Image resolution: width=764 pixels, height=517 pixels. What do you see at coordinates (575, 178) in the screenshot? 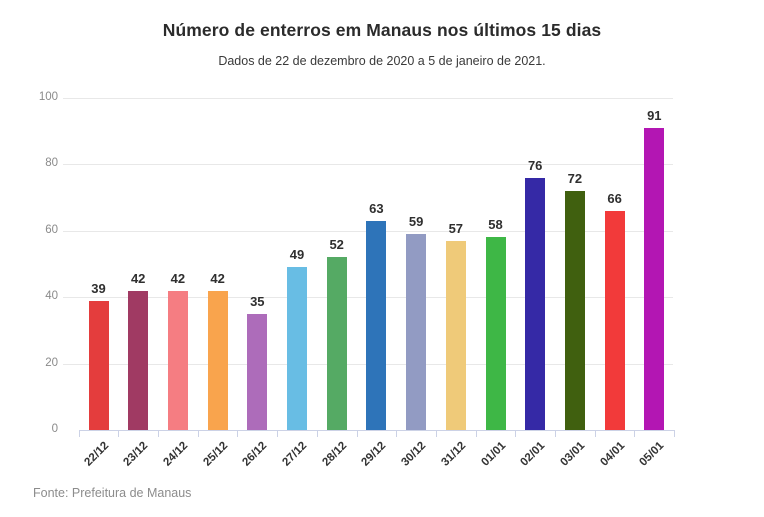
I see `bar-value-label: 72` at bounding box center [575, 178].